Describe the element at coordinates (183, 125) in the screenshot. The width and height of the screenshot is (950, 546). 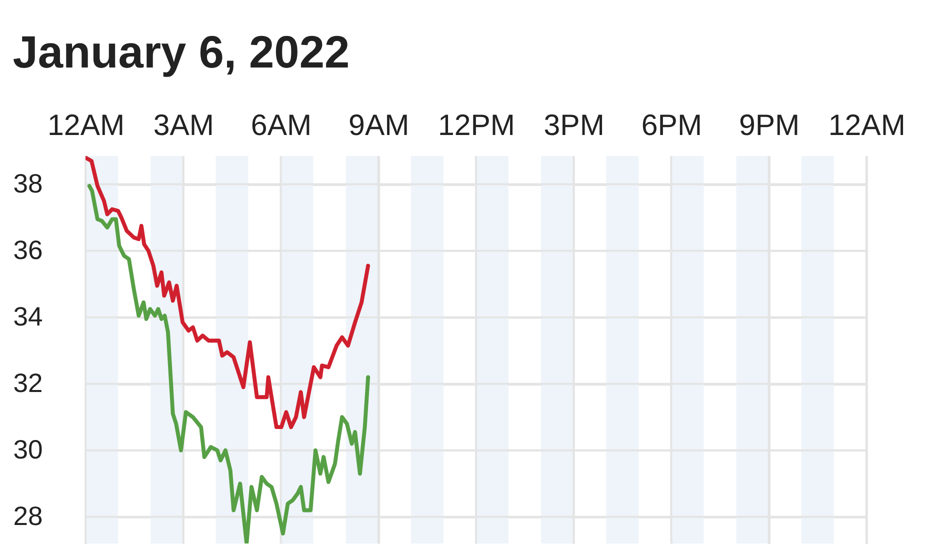
I see `x-tick-label: 3AM` at that location.